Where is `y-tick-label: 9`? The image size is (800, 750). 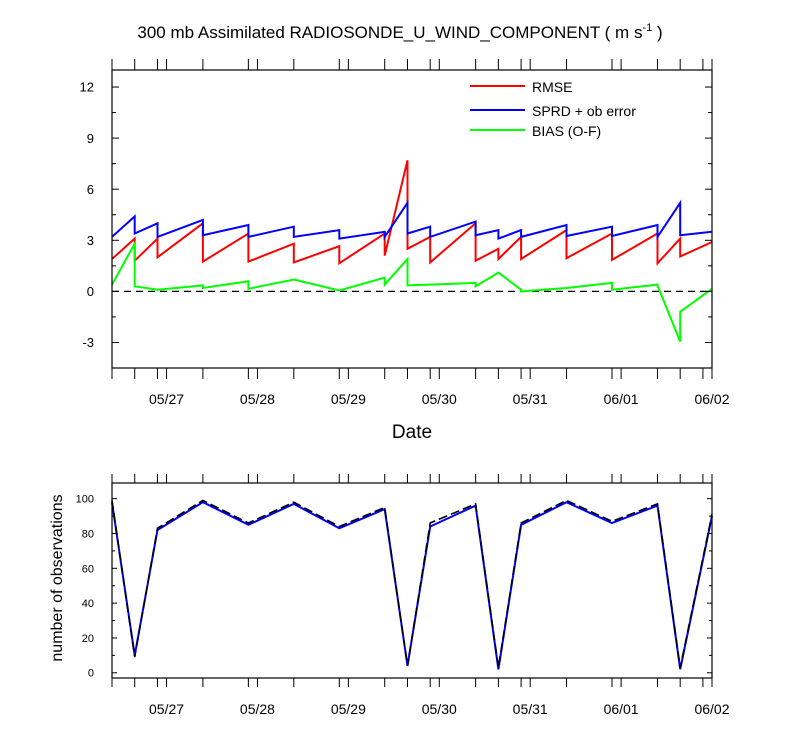 y-tick-label: 9 is located at coordinates (90, 138).